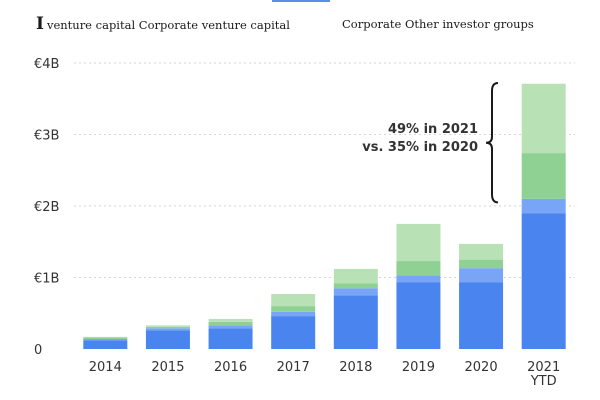 Image resolution: width=600 pixels, height=400 pixels. Describe the element at coordinates (420, 147) in the screenshot. I see `annotation-line-2: vs. 35% in 2020` at that location.